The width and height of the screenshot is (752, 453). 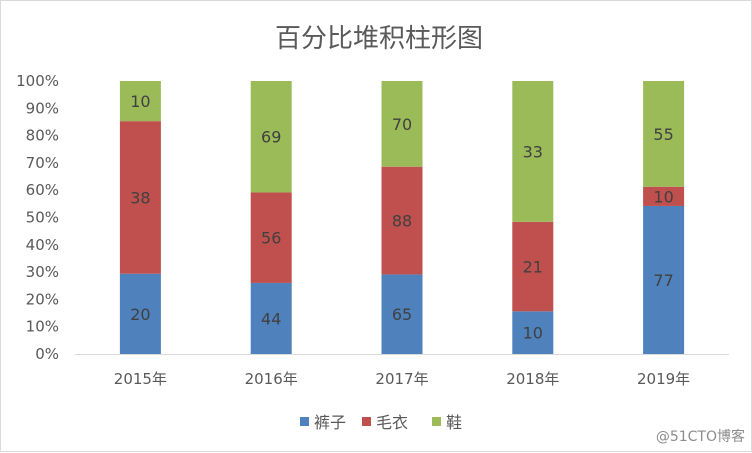 I want to click on y-tick-label: 90%, so click(x=42, y=108).